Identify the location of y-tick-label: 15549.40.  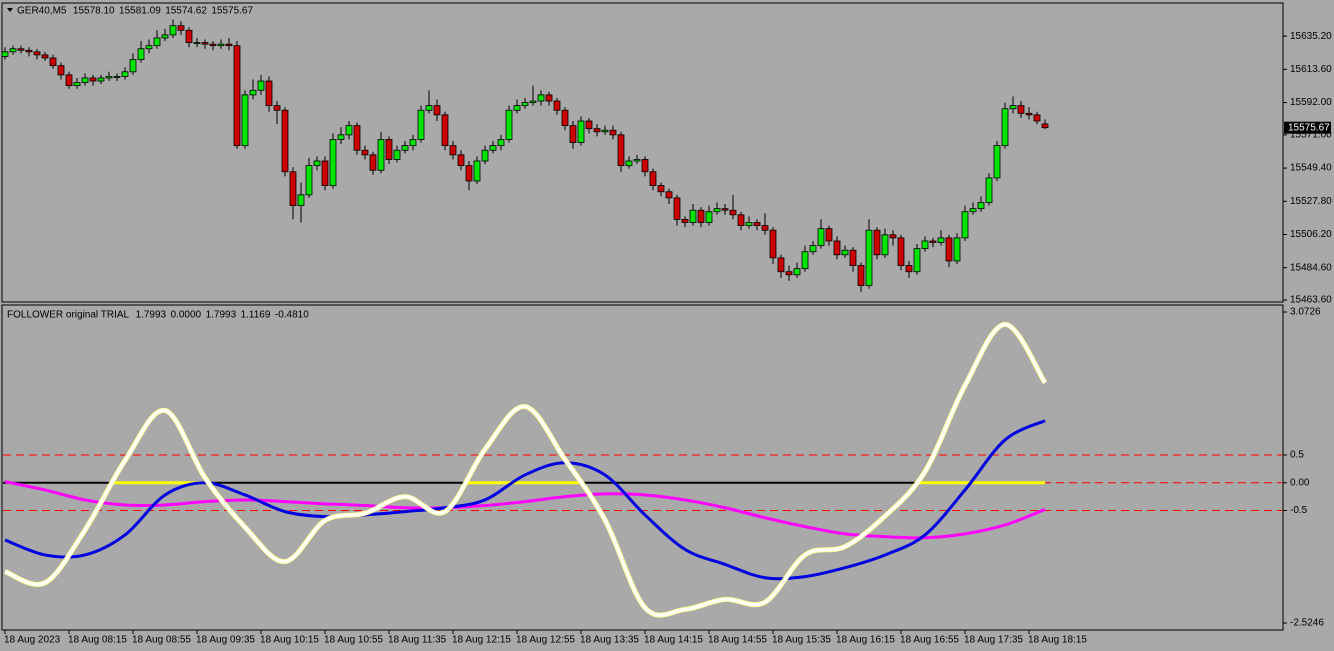
(1311, 168).